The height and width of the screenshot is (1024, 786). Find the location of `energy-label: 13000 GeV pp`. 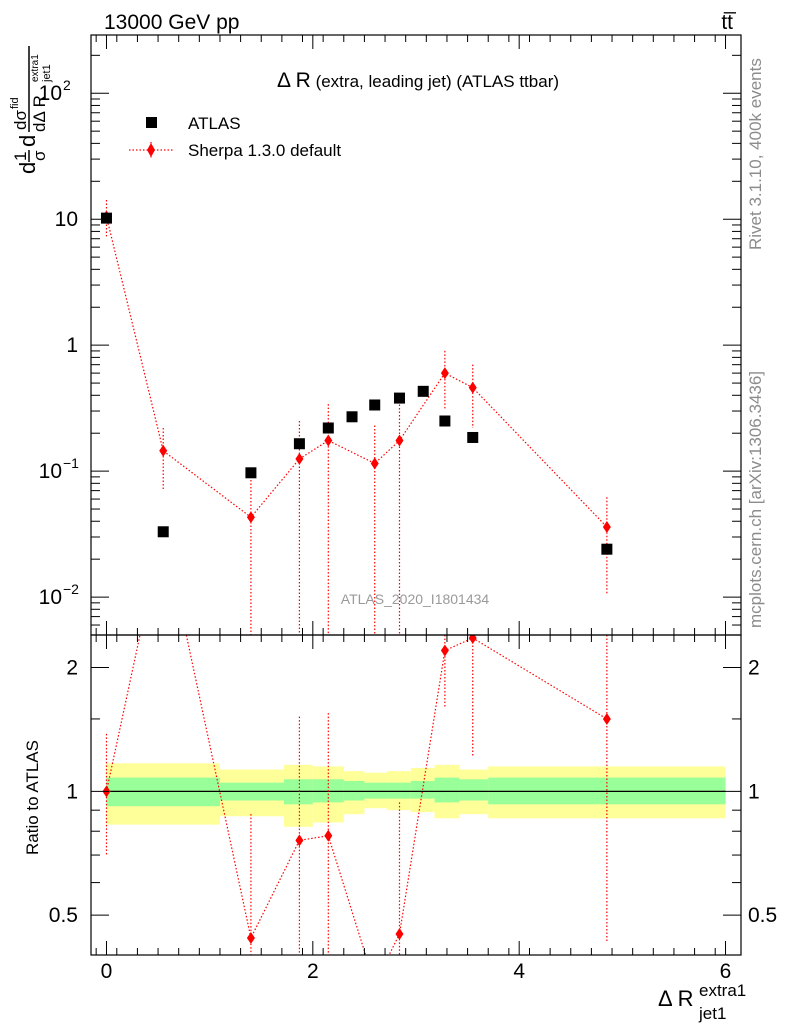

energy-label: 13000 GeV pp is located at coordinates (171, 22).